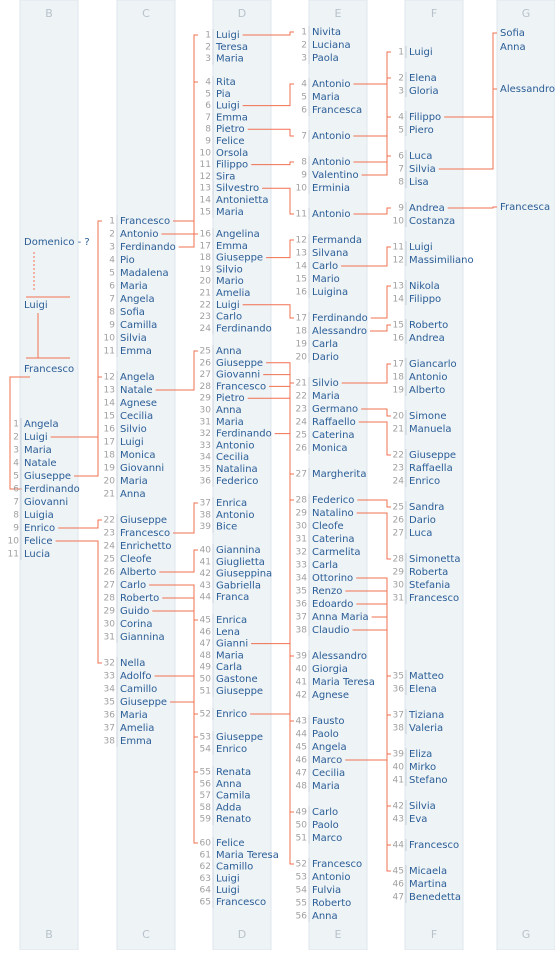  I want to click on person-number: 32, so click(205, 434).